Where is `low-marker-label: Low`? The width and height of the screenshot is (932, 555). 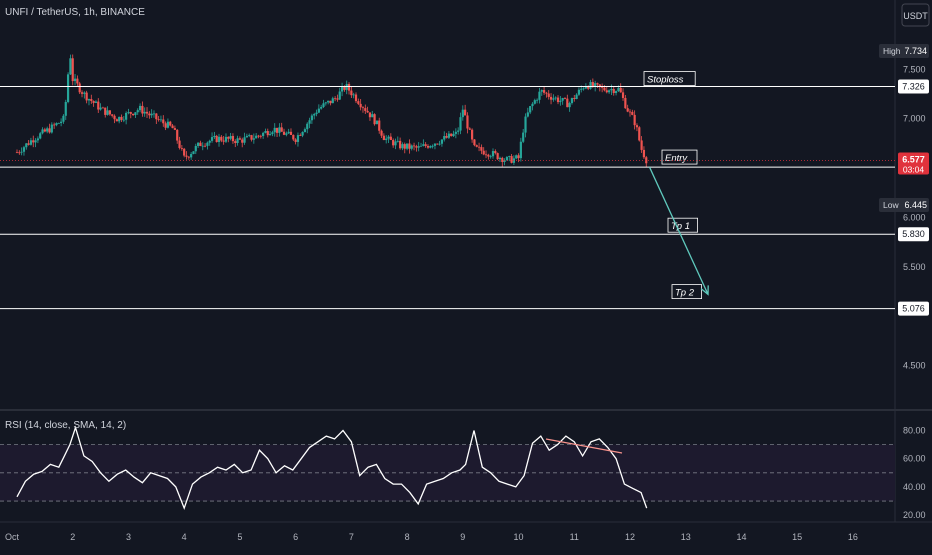 low-marker-label: Low is located at coordinates (891, 205).